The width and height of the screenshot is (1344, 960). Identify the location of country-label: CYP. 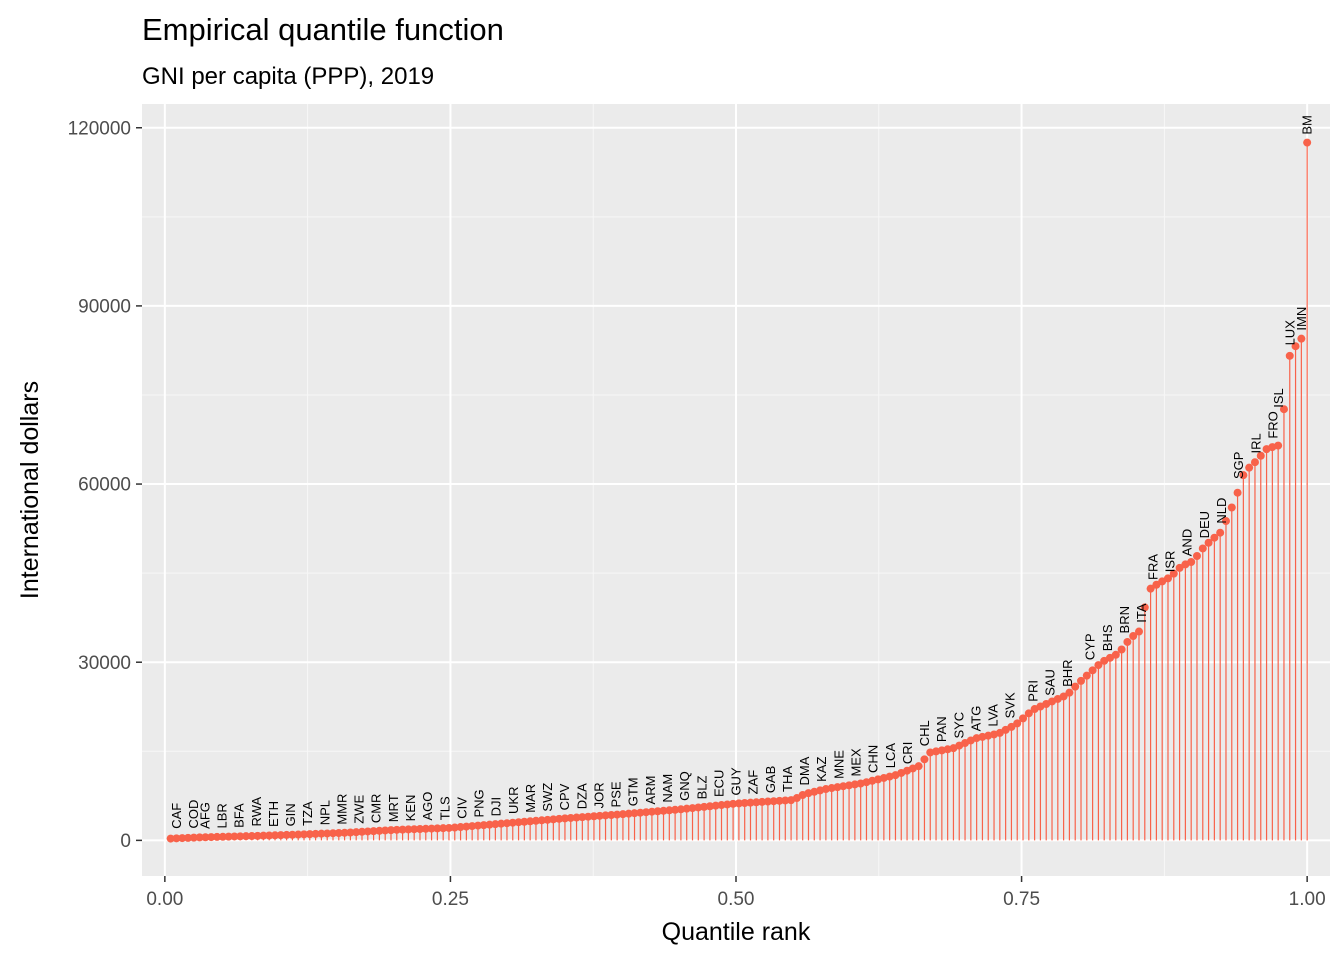
(1090, 646).